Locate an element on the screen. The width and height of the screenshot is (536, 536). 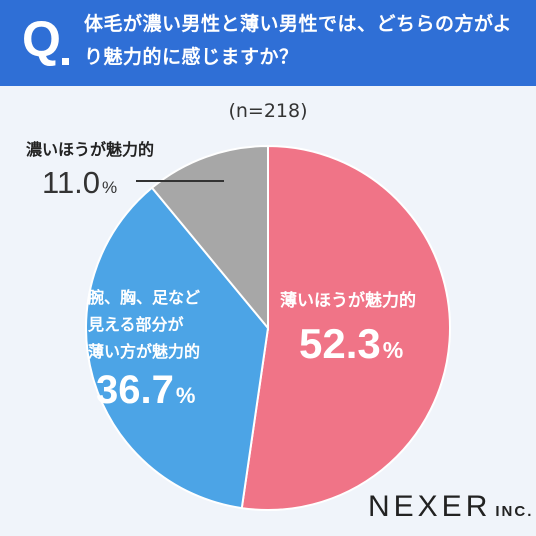
slice-label-visible-parts: 腕、胸、足など 見える部分が 薄い方が魅力的 is located at coordinates (168, 324).